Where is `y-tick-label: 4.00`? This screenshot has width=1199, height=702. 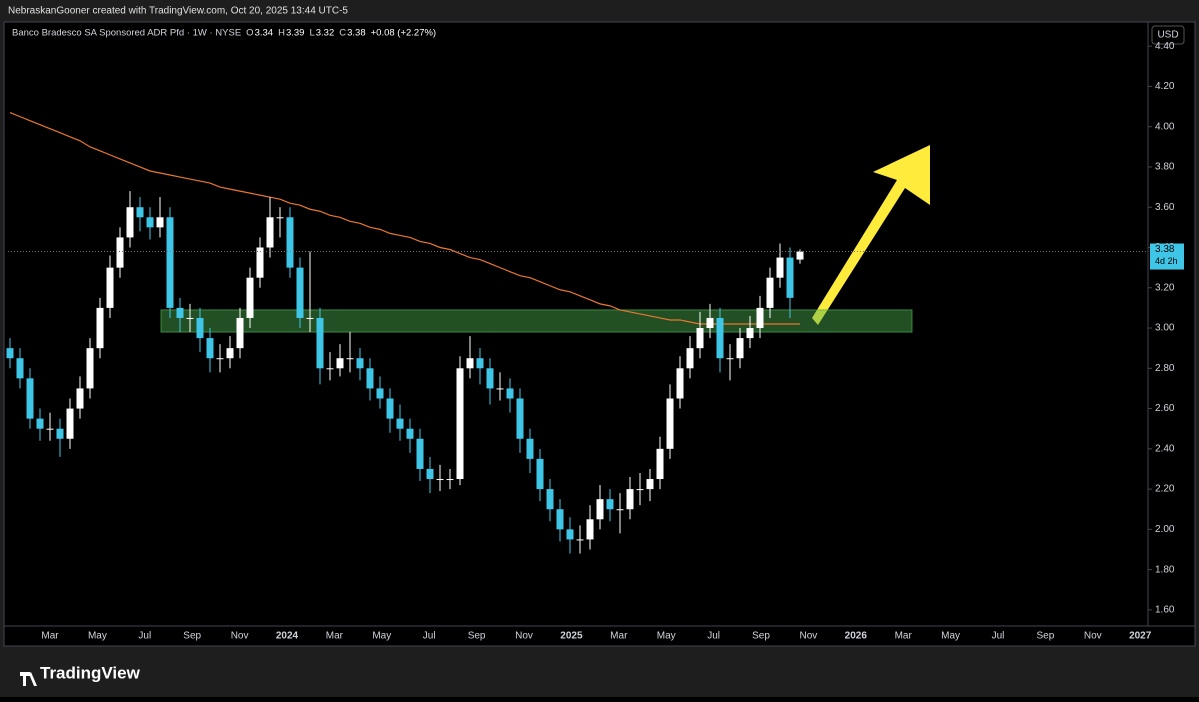 y-tick-label: 4.00 is located at coordinates (1165, 126).